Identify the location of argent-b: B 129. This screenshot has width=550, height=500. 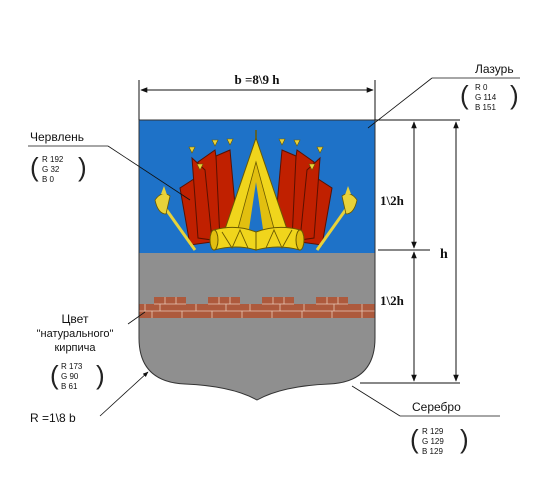
(432, 451).